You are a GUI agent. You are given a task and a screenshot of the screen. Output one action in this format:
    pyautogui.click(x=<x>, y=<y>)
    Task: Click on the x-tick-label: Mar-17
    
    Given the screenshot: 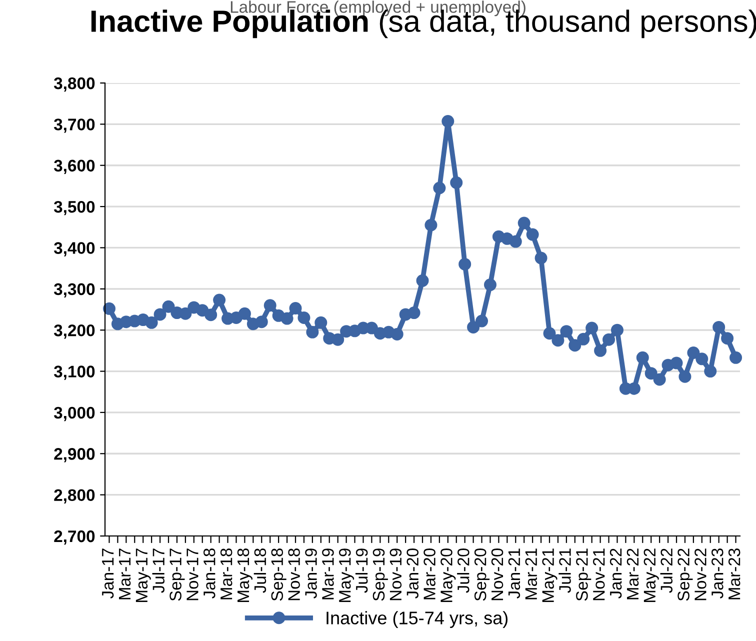 What is the action you would take?
    pyautogui.click(x=125, y=574)
    